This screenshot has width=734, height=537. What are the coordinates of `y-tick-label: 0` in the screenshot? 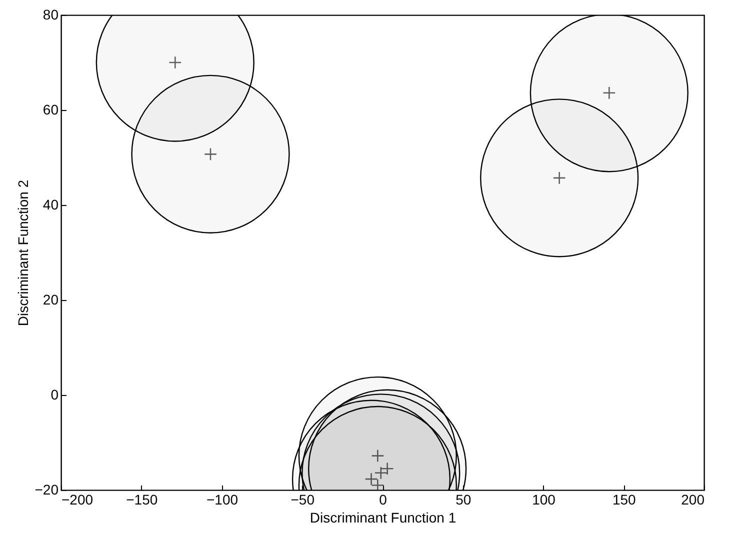 It's located at (54, 394).